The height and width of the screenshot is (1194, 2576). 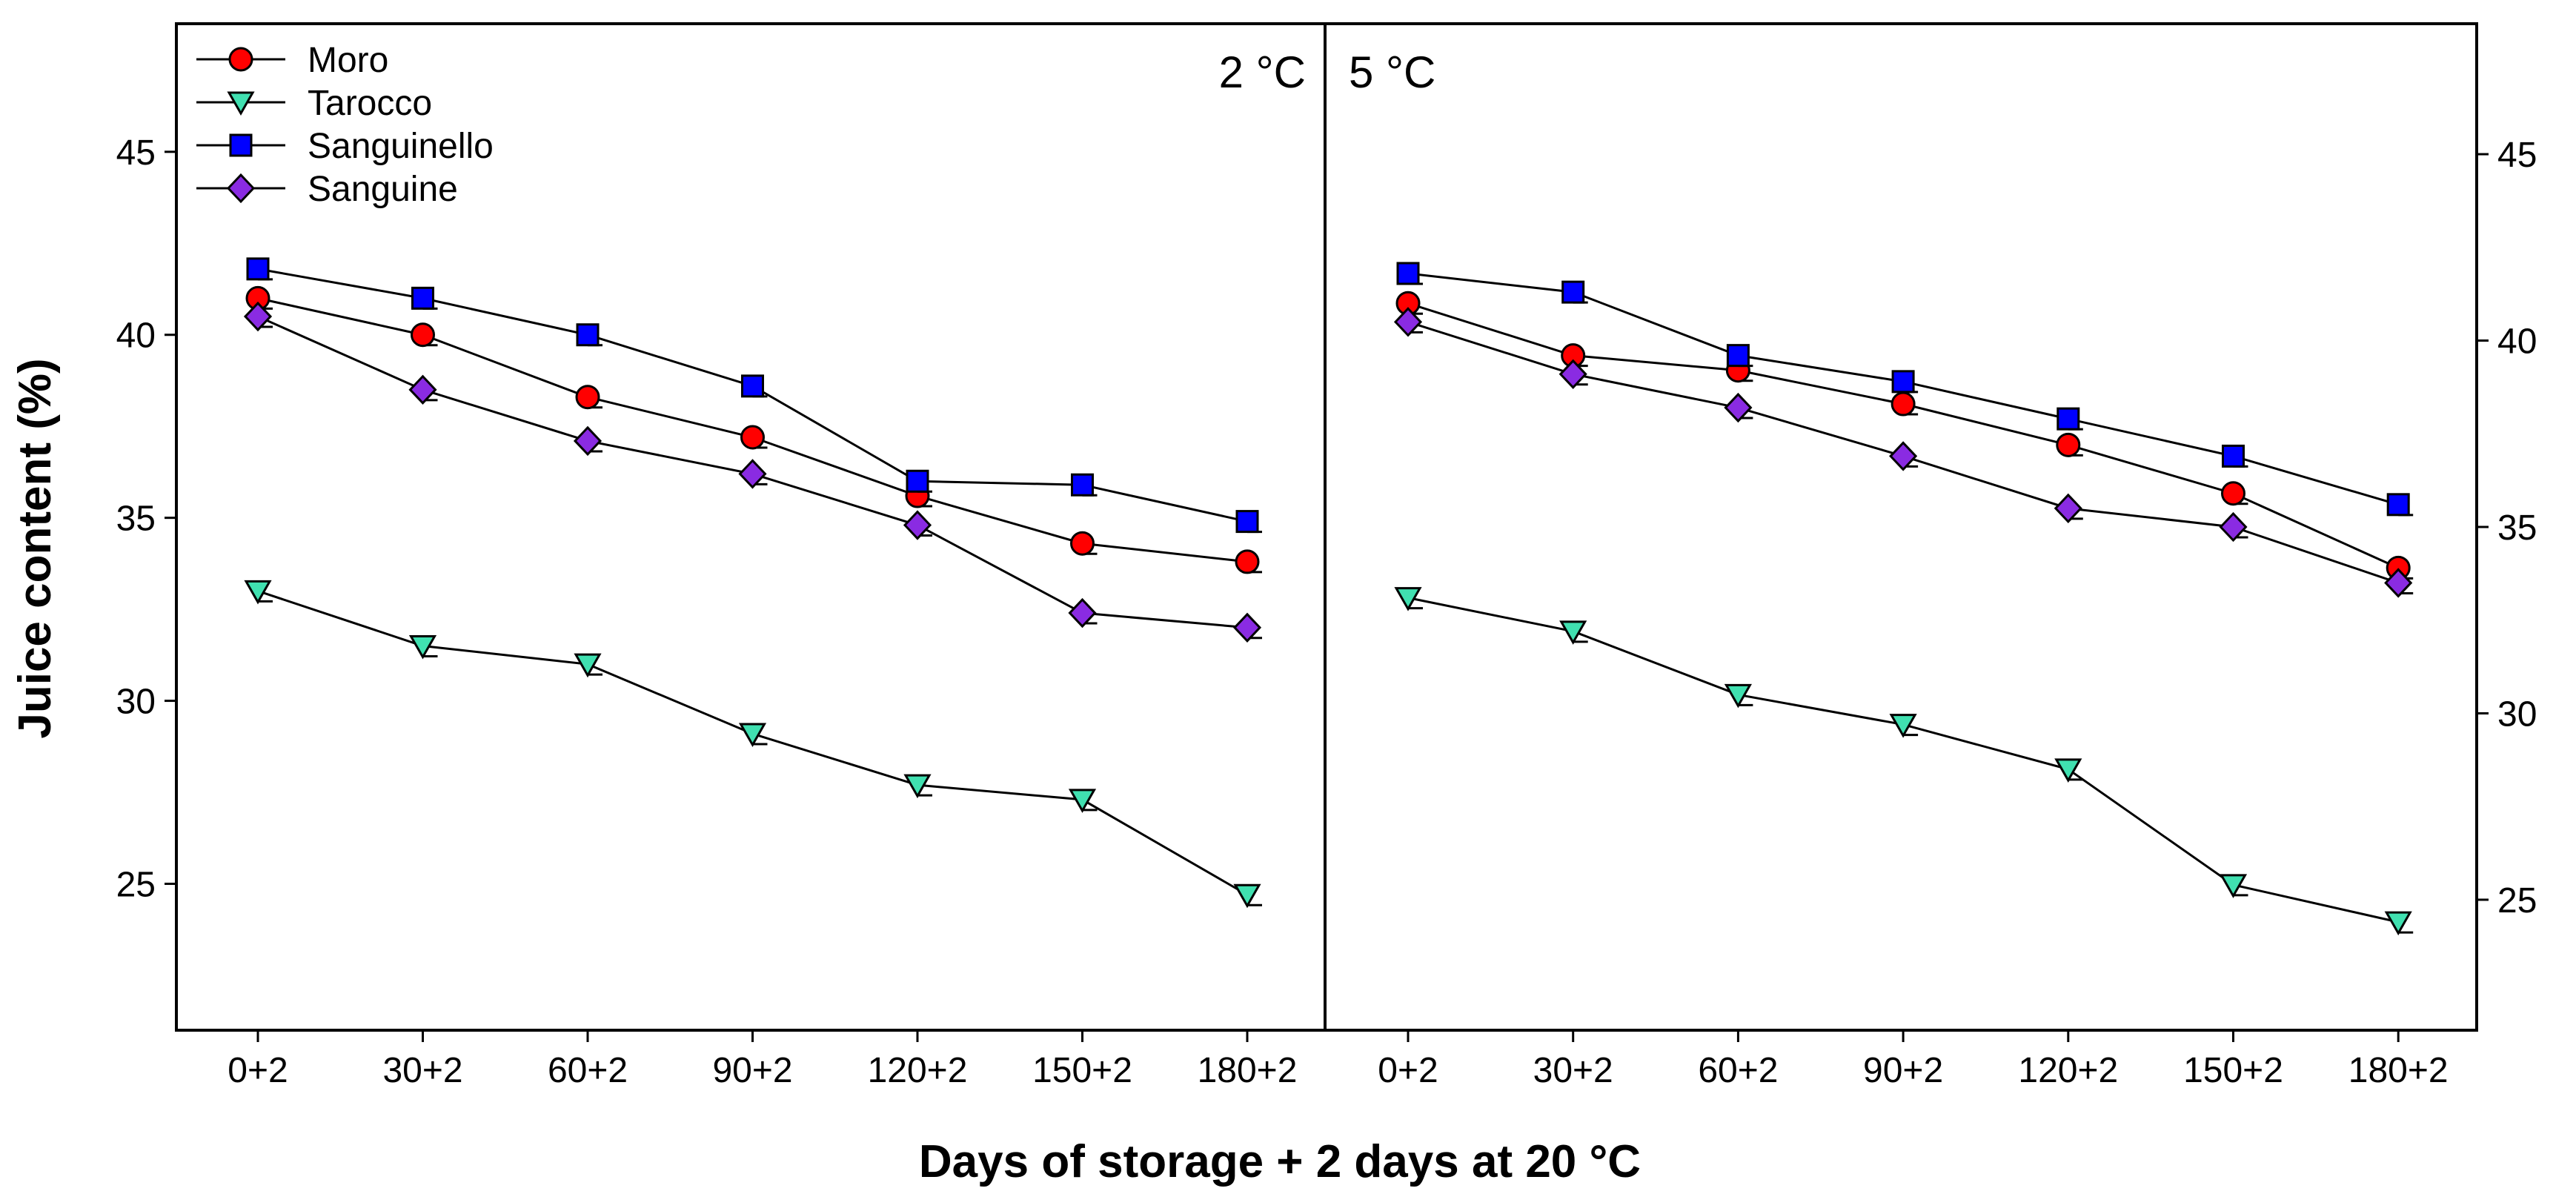 What do you see at coordinates (401, 146) in the screenshot?
I see `legend-label-sanguinello: Sanguinello` at bounding box center [401, 146].